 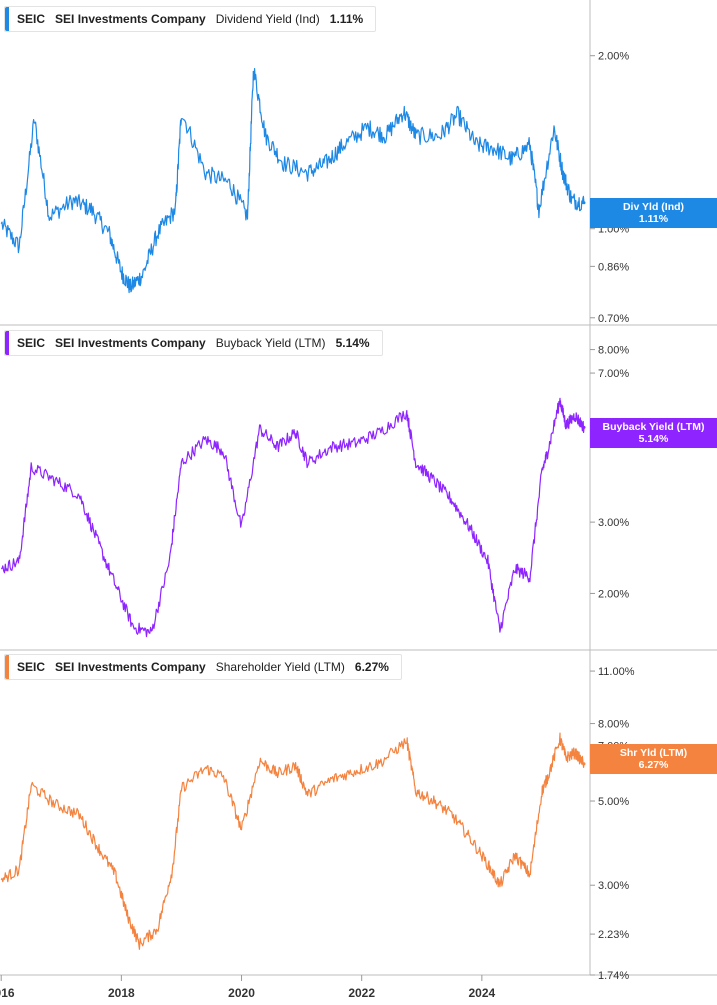 What do you see at coordinates (613, 976) in the screenshot?
I see `y-tick-label: 1.74%` at bounding box center [613, 976].